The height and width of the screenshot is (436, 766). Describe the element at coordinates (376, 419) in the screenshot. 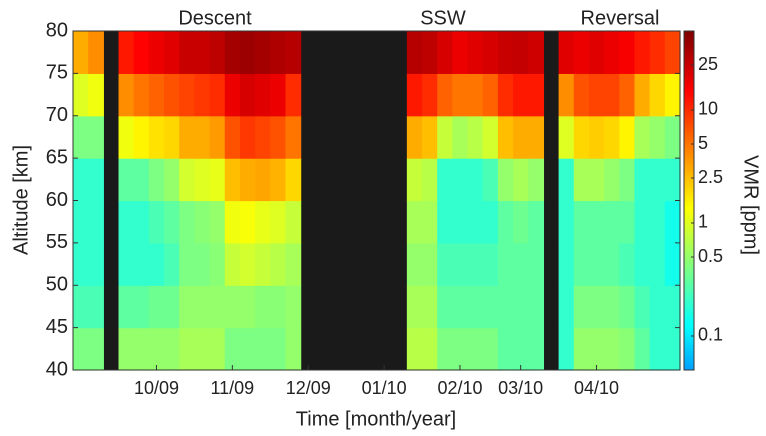

I see `x-axis-label: Time [month/year]` at that location.